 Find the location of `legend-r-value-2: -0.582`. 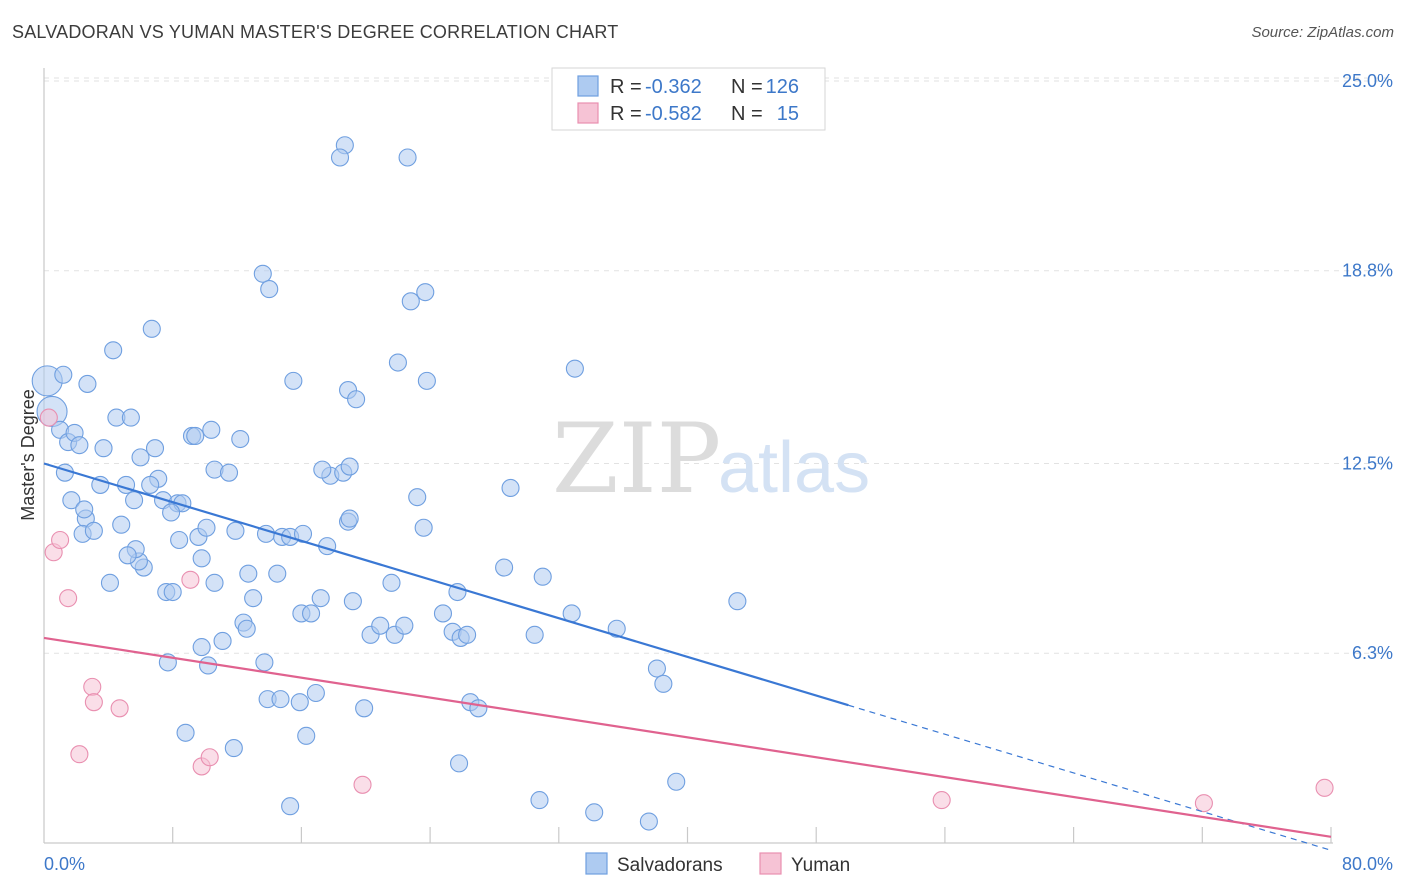

legend-r-value-2: -0.582 is located at coordinates (673, 114).